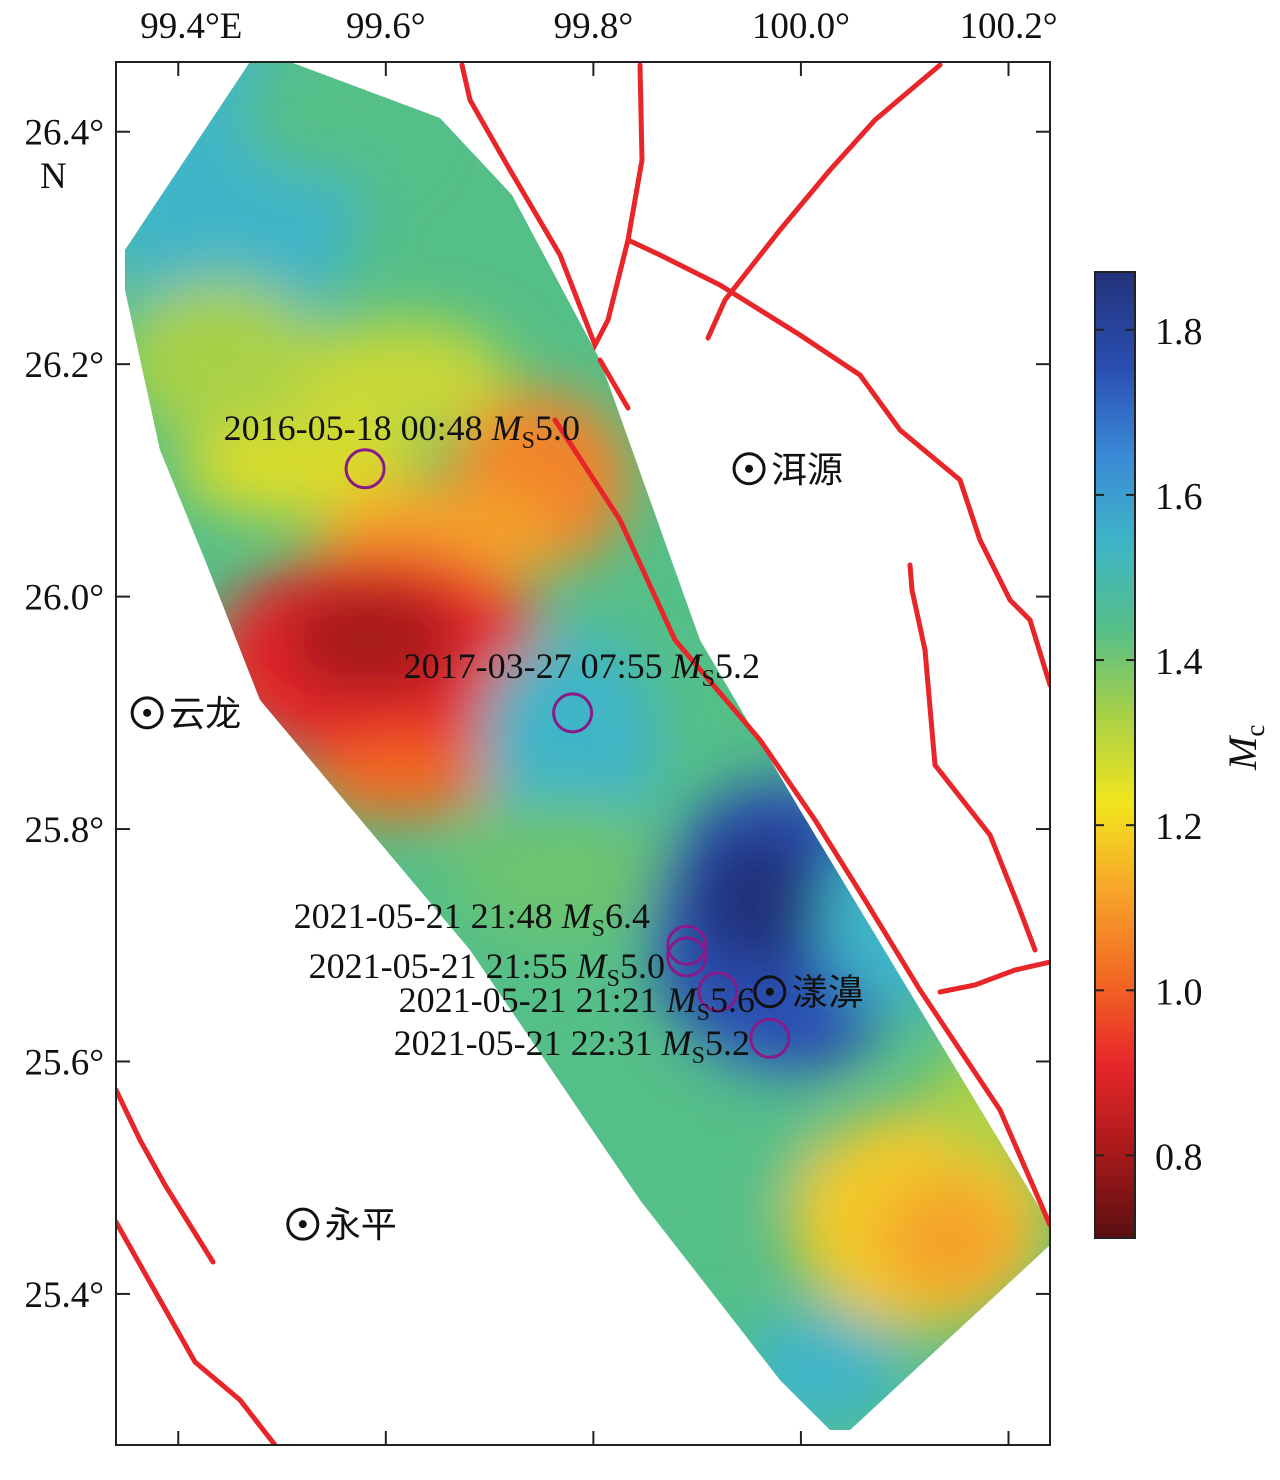  I want to click on earthquake-event: 2021-05-21 21:48 MS6.4, so click(501, 931).